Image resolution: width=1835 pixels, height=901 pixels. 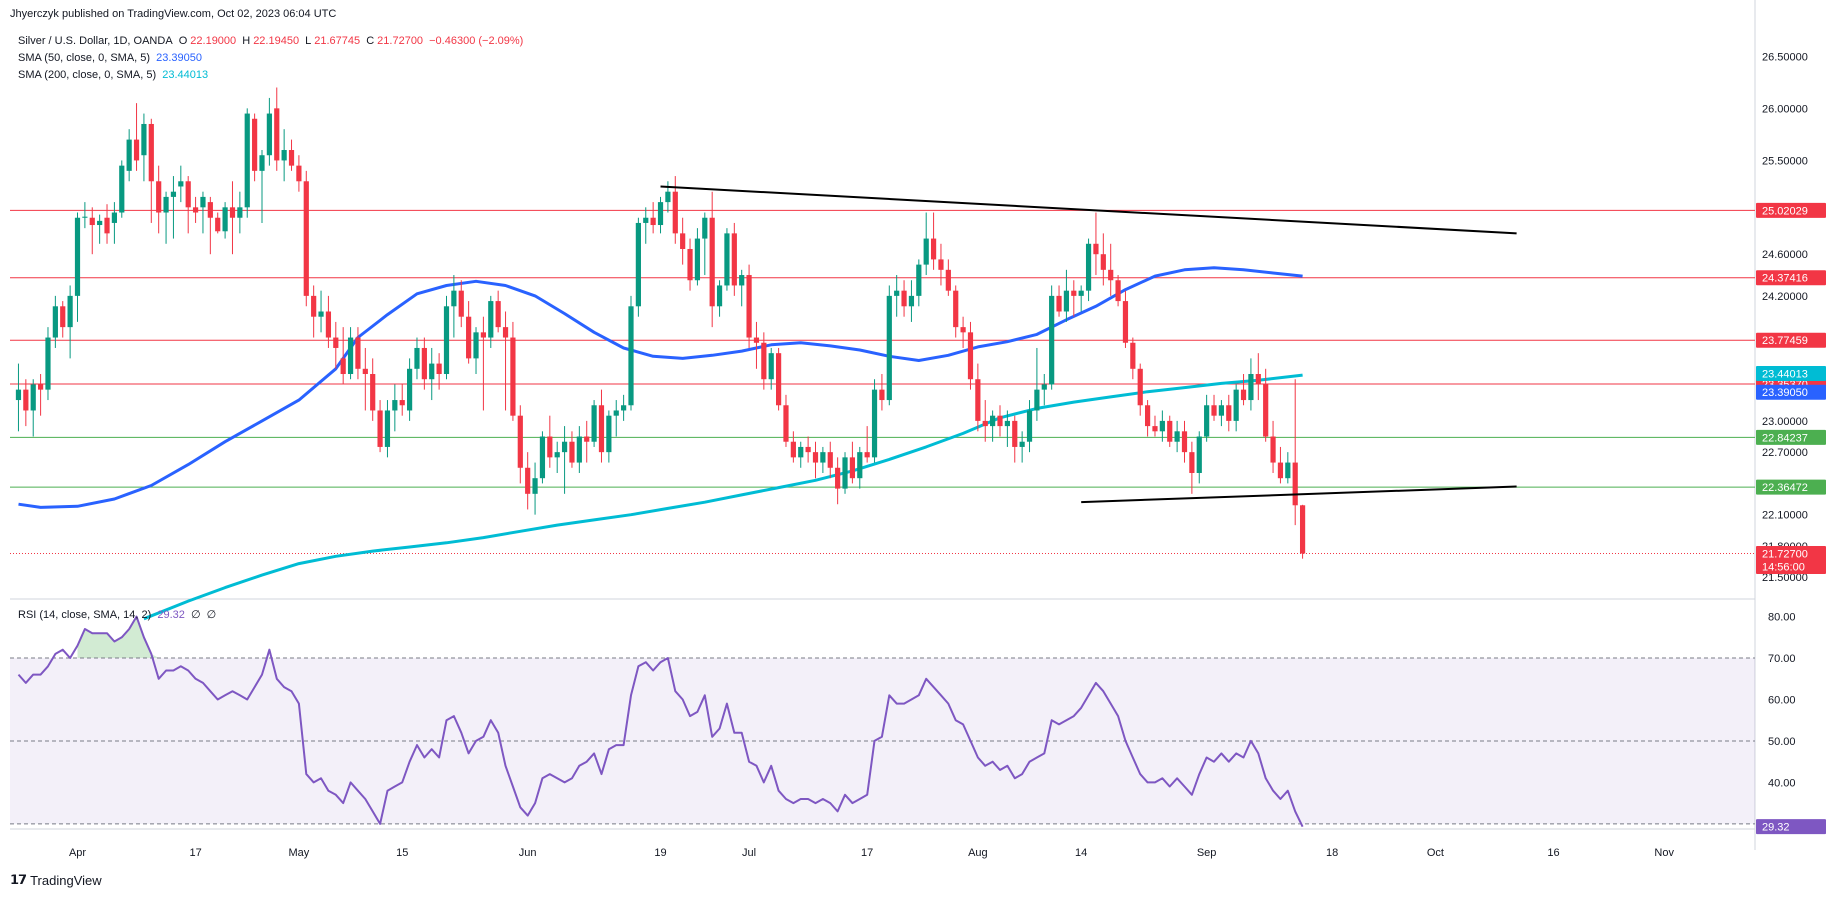 What do you see at coordinates (56, 880) in the screenshot?
I see `tradingview-footer: 𝟭𝟳 TradingView` at bounding box center [56, 880].